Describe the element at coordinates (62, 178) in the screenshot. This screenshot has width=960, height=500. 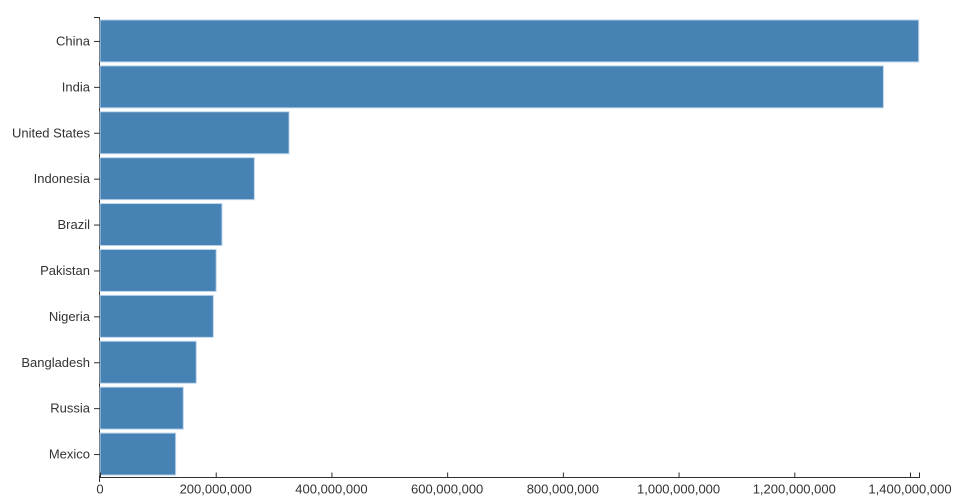
I see `y-tick-label: Indonesia` at that location.